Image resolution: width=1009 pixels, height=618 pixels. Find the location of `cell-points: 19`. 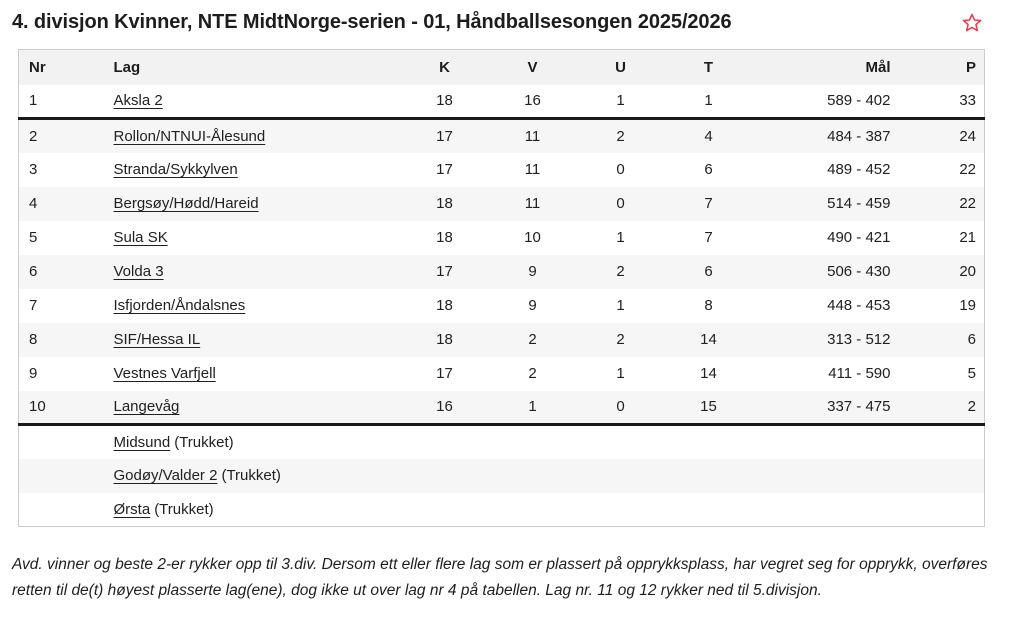

cell-points: 19 is located at coordinates (967, 305).